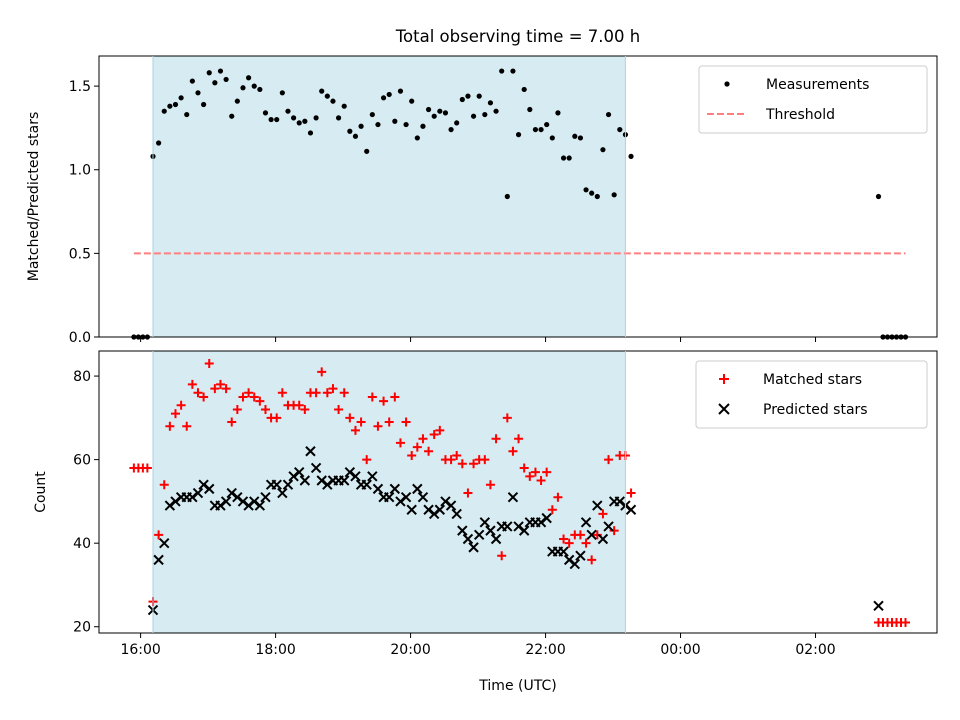  I want to click on ratio-x-ticks, so click(478, 339).